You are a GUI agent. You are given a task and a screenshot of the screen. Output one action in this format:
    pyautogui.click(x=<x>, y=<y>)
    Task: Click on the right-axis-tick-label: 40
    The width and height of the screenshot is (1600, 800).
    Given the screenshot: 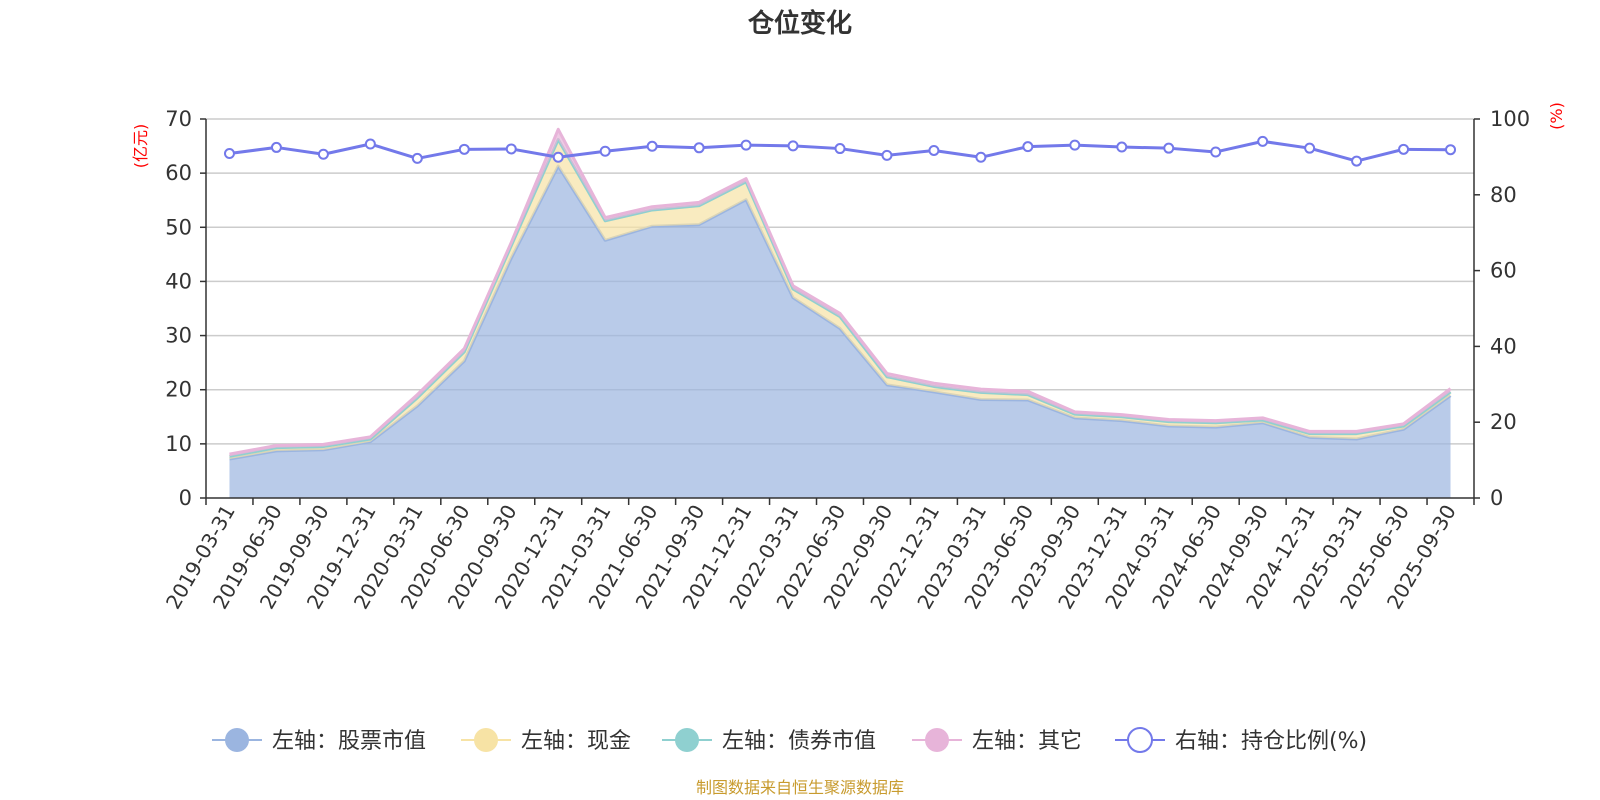 What is the action you would take?
    pyautogui.click(x=1503, y=346)
    